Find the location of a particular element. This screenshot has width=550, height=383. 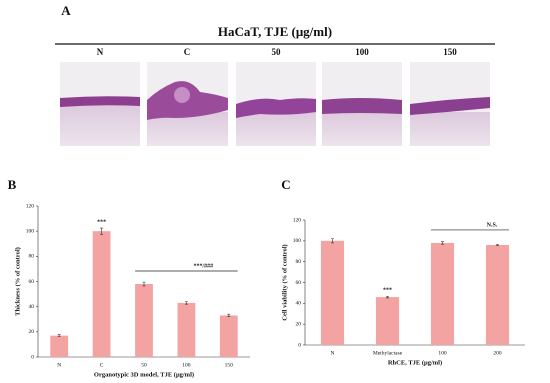

panel-label: B is located at coordinates (12, 184).